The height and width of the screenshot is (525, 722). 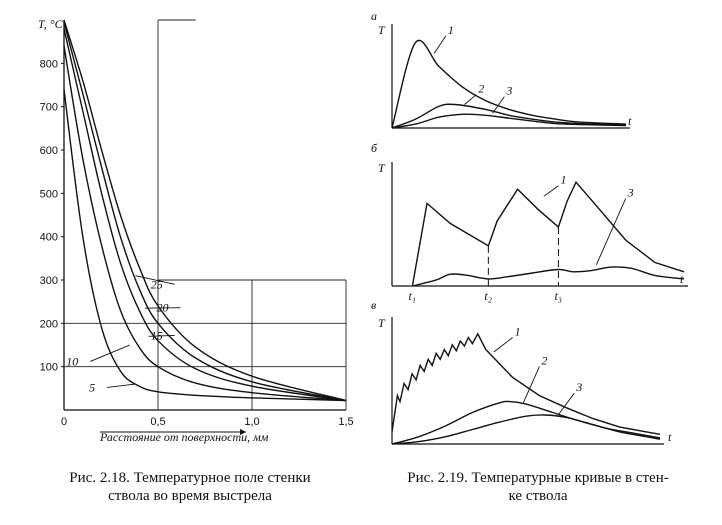 What do you see at coordinates (190, 496) in the screenshot?
I see `left-caption-line-2: ствола во время выстрела` at bounding box center [190, 496].